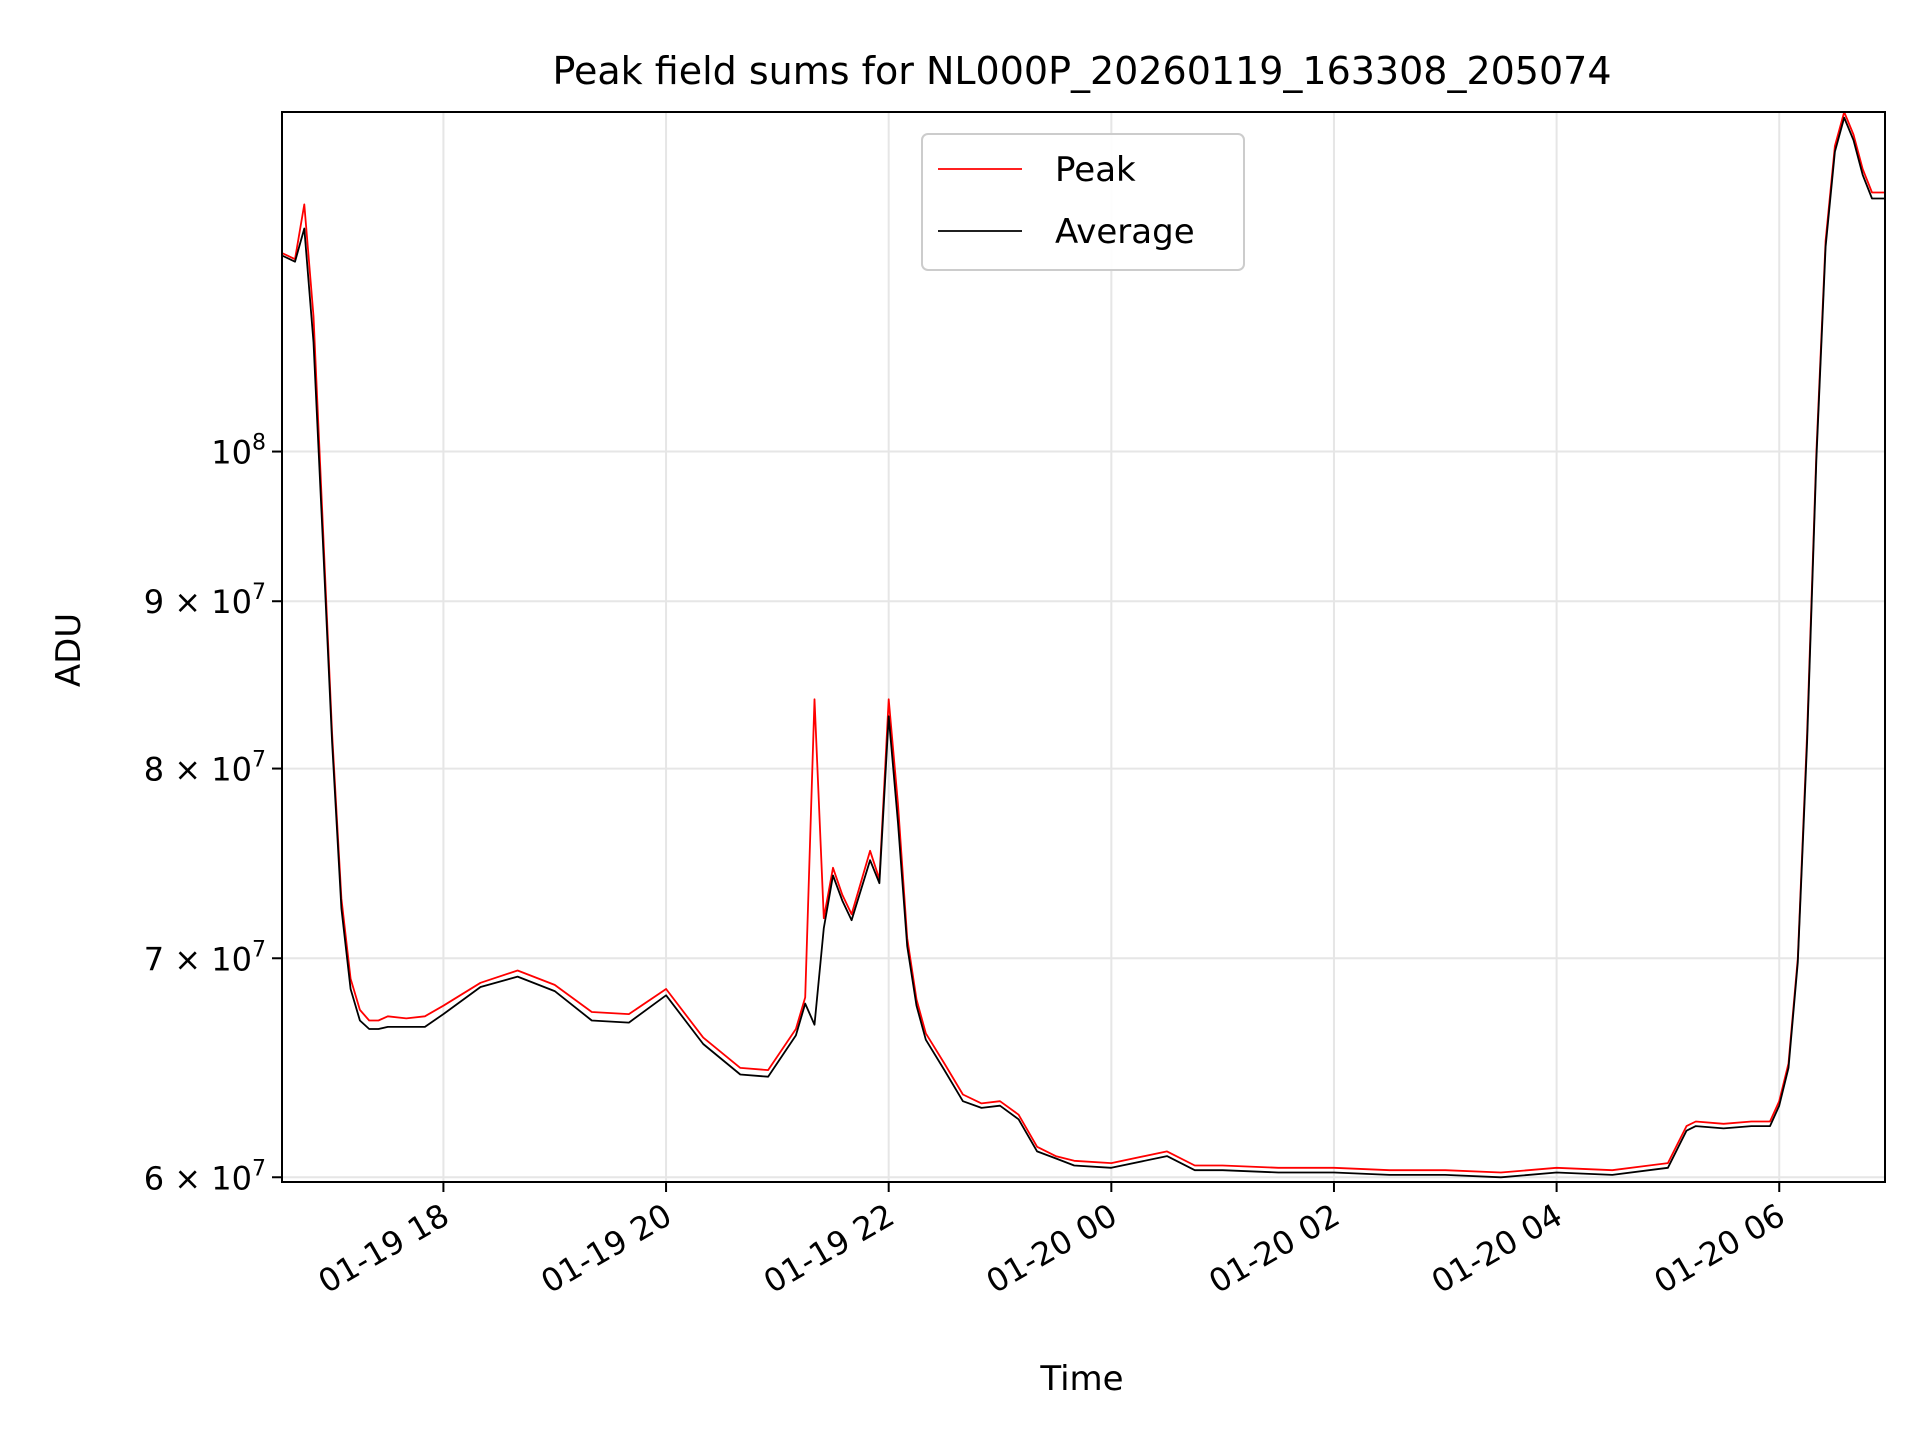  I want to click on y-axis-ticks: 6 × 107 7 × 107 8 × 107 9 × 107 108, so click(213, 814).